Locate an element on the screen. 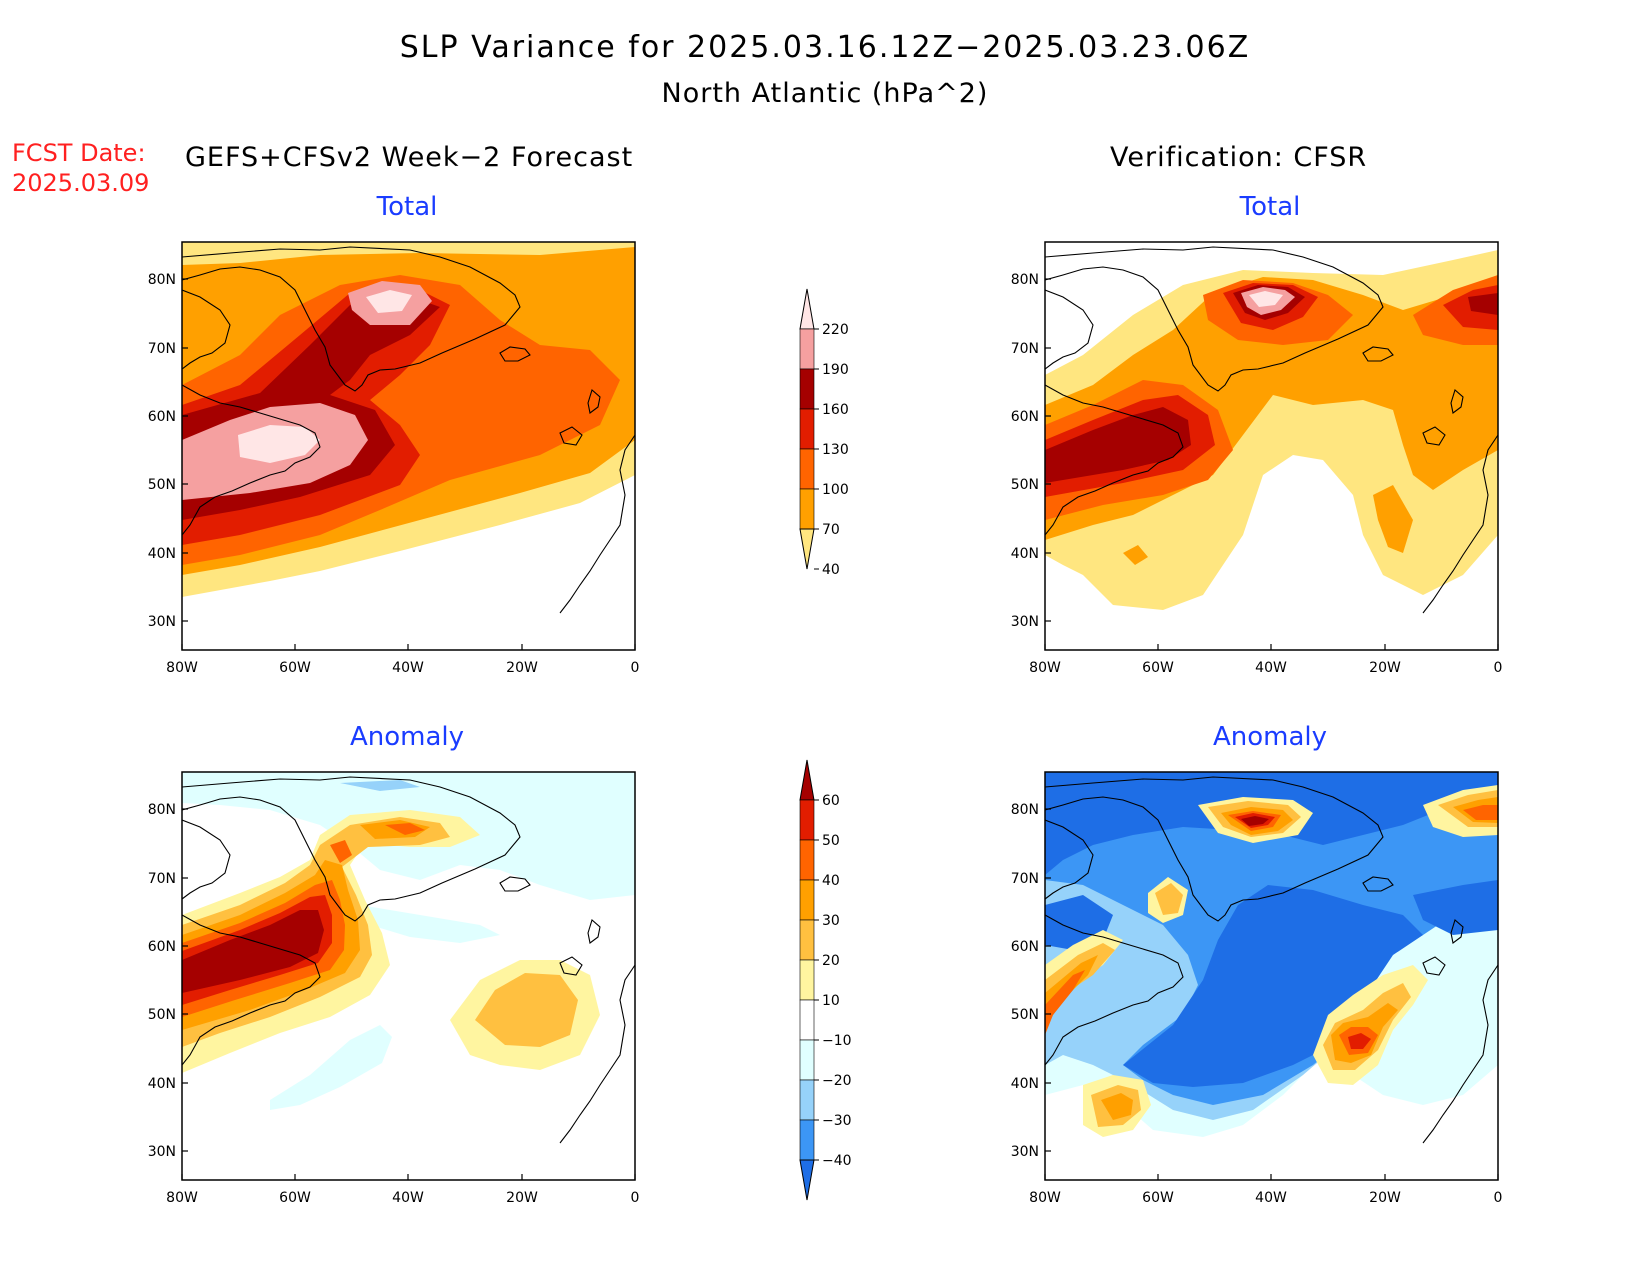 Image resolution: width=1650 pixels, height=1275 pixels. fill-40-ne is located at coordinates (1480, 812).